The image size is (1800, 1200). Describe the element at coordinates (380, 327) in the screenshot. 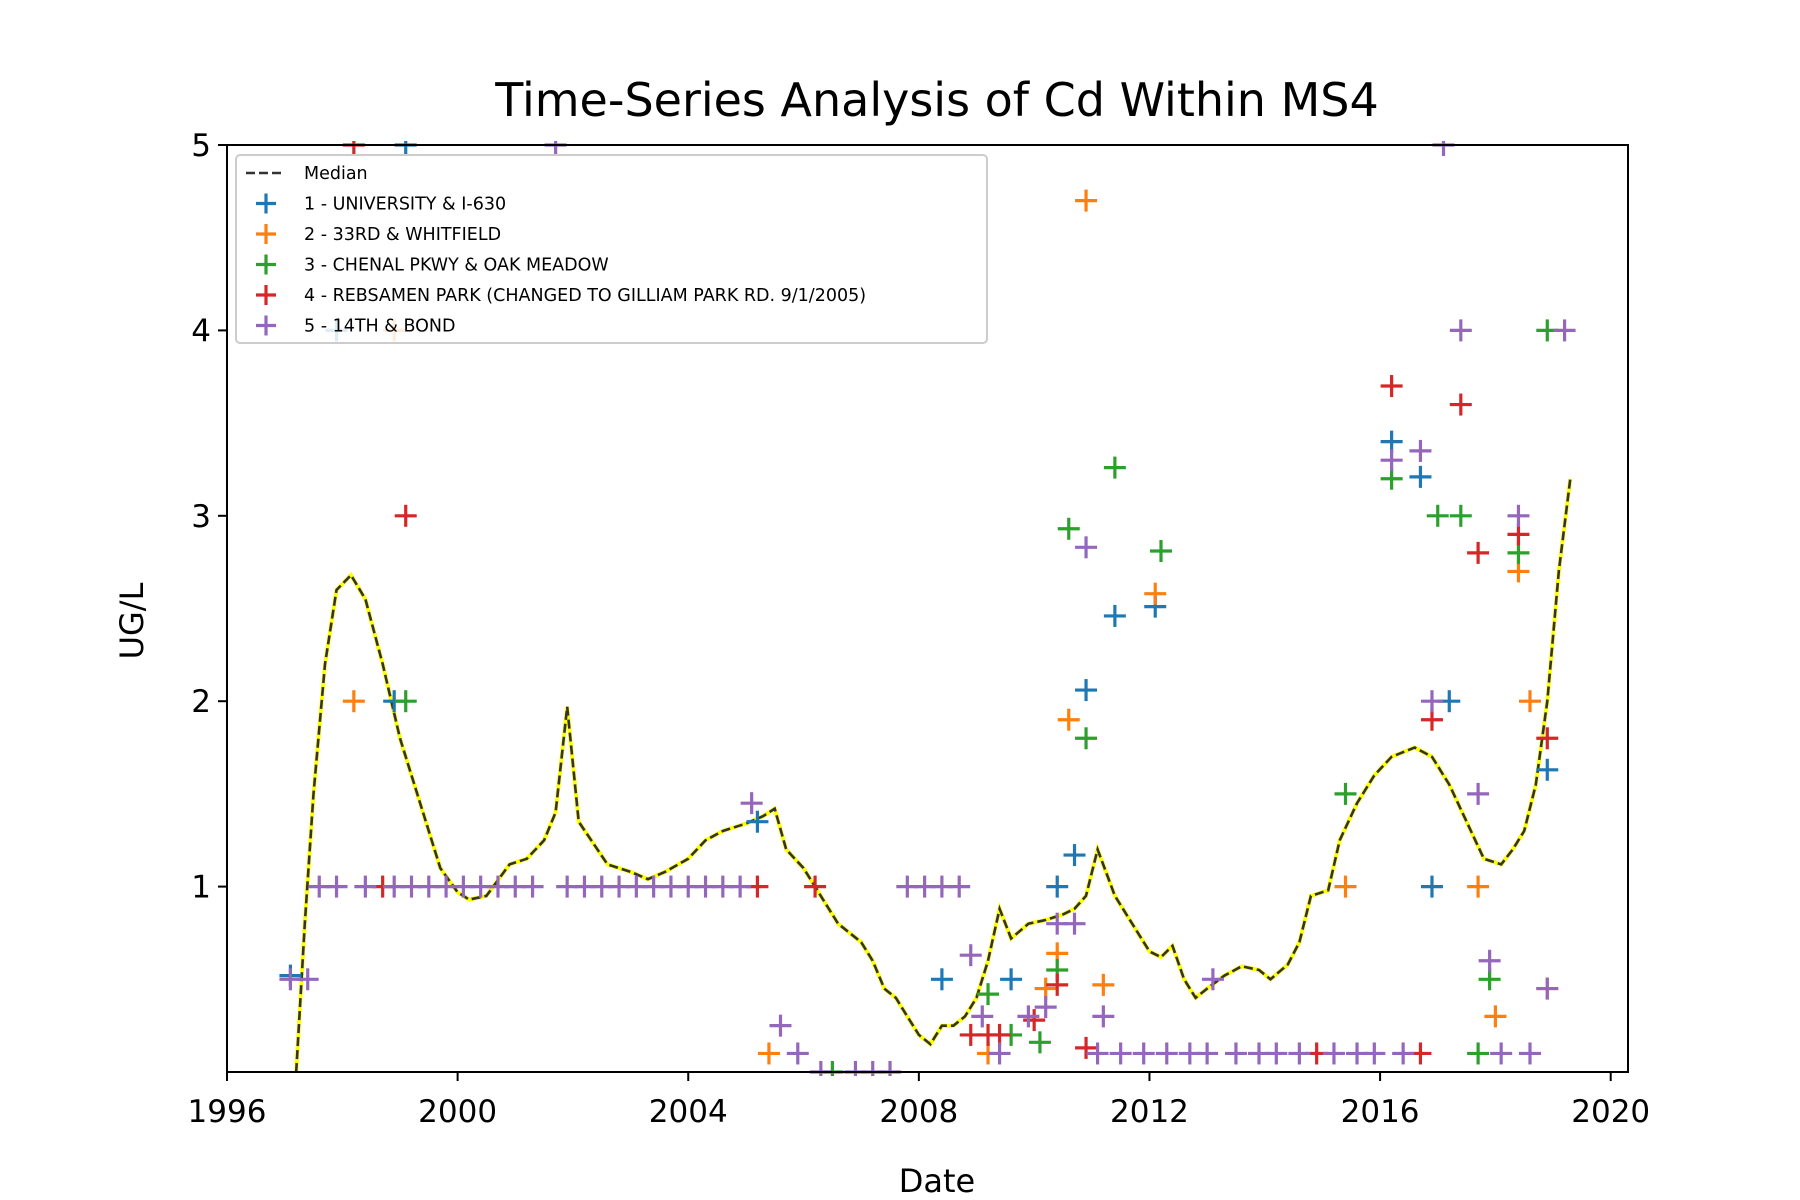

I see `legend-label: 5 - 14TH & BOND` at that location.